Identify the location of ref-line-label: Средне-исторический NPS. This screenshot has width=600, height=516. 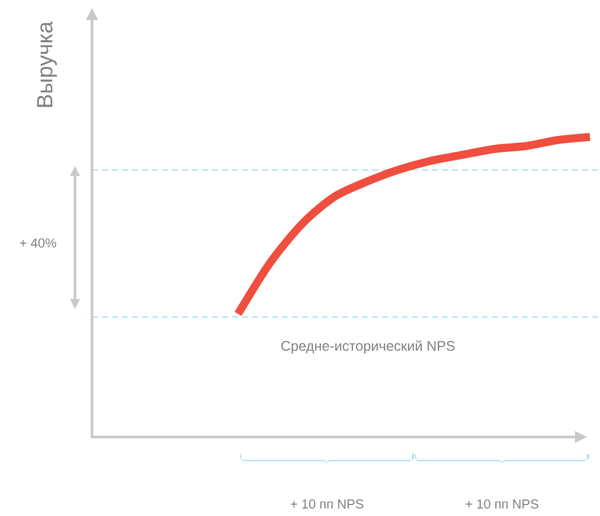
(368, 347).